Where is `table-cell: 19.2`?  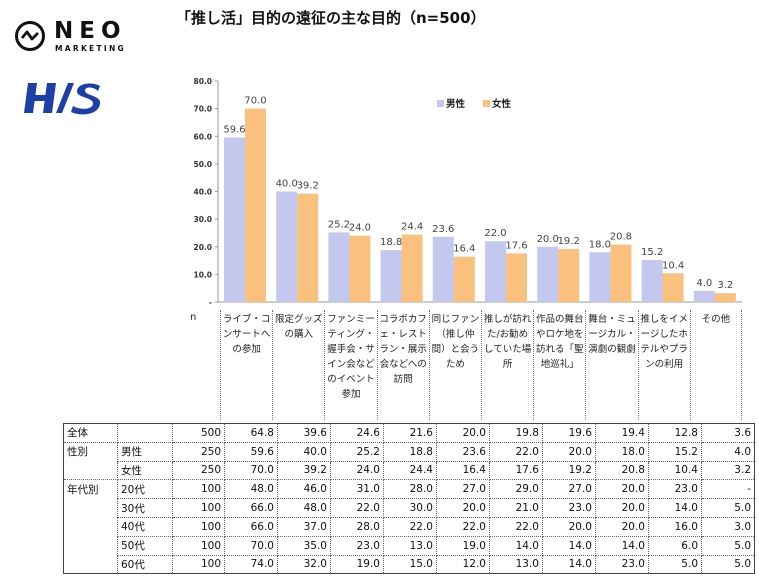
table-cell: 19.2 is located at coordinates (569, 471).